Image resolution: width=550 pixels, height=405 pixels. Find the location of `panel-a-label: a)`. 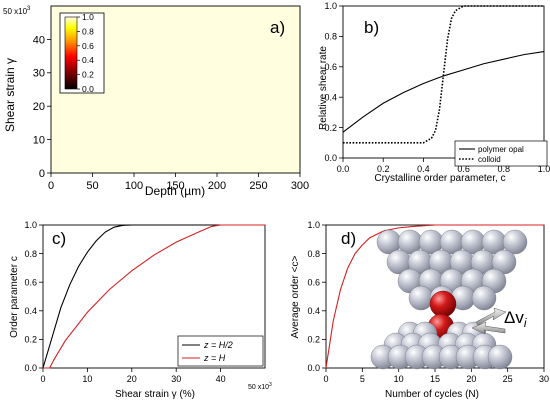

panel-a-label: a) is located at coordinates (277, 27).